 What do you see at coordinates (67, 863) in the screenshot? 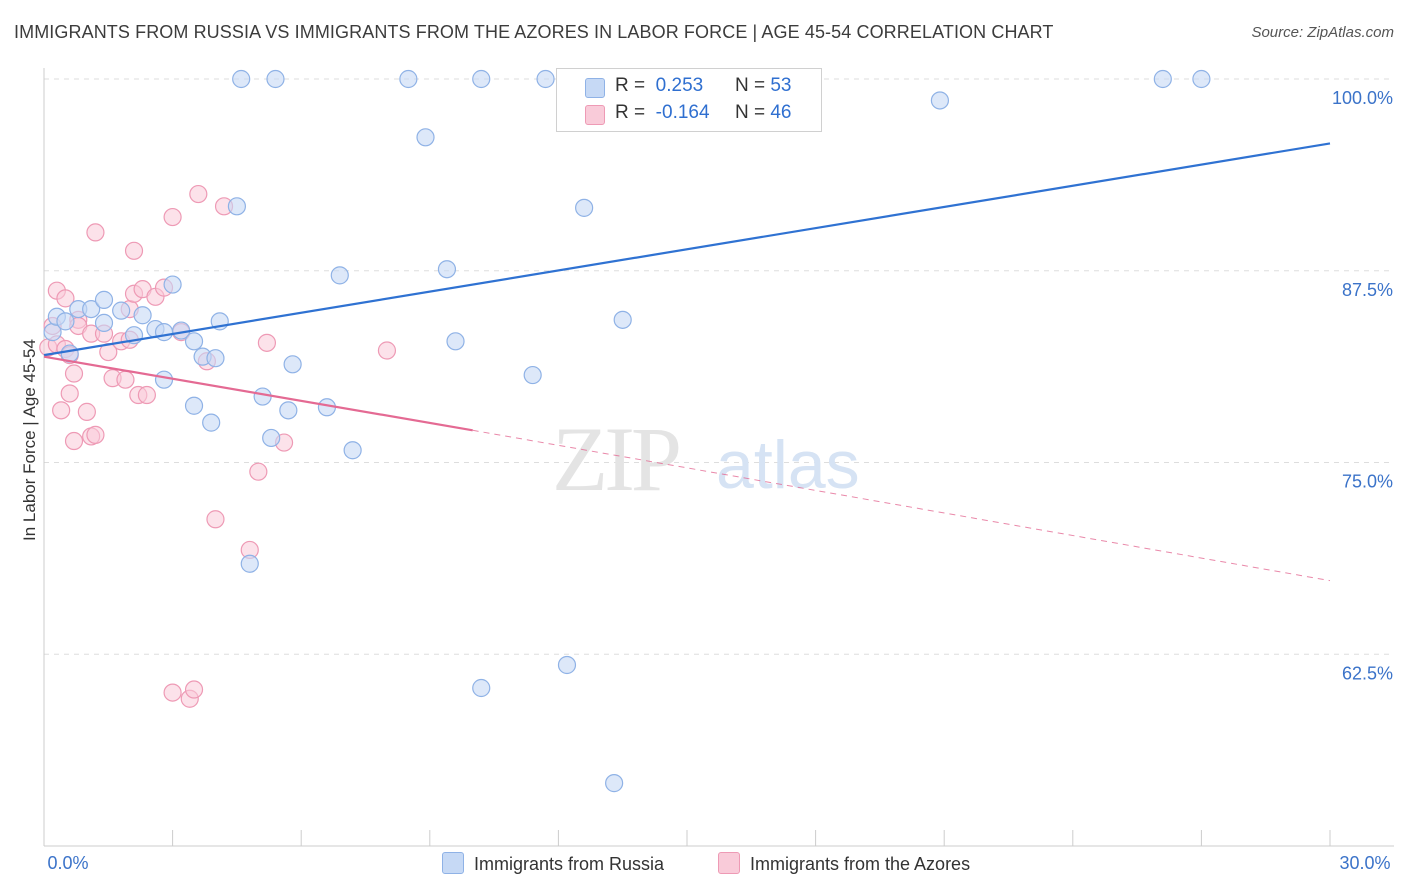
I see `x-tick-label: 0.0%` at bounding box center [67, 863].